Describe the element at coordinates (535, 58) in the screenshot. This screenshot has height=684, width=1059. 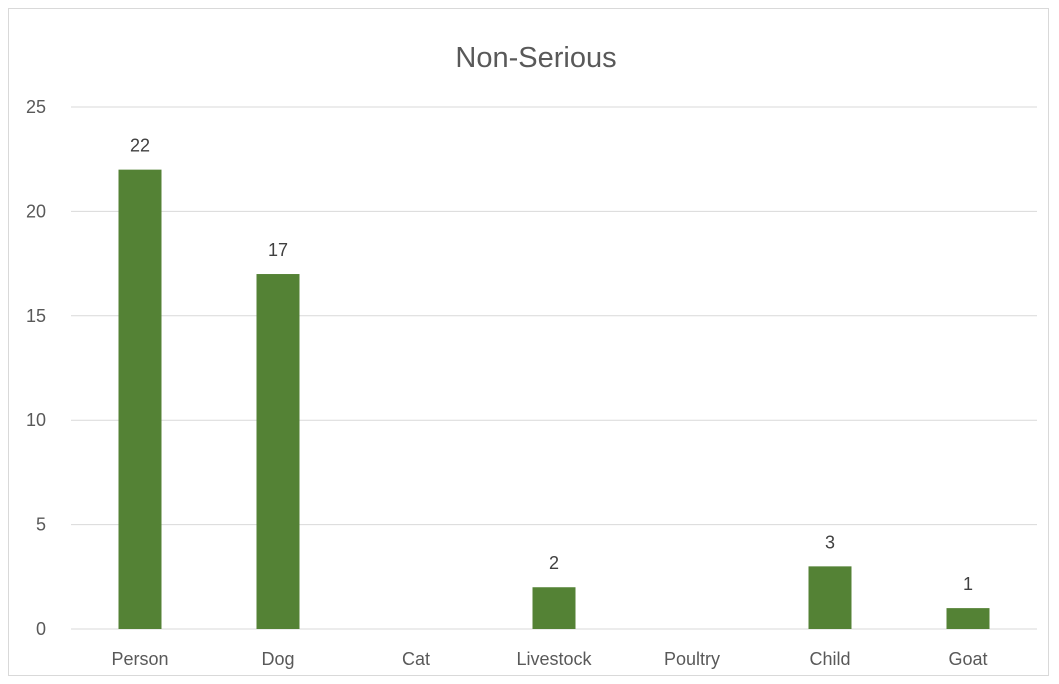
I see `chart-title: Non-Serious` at that location.